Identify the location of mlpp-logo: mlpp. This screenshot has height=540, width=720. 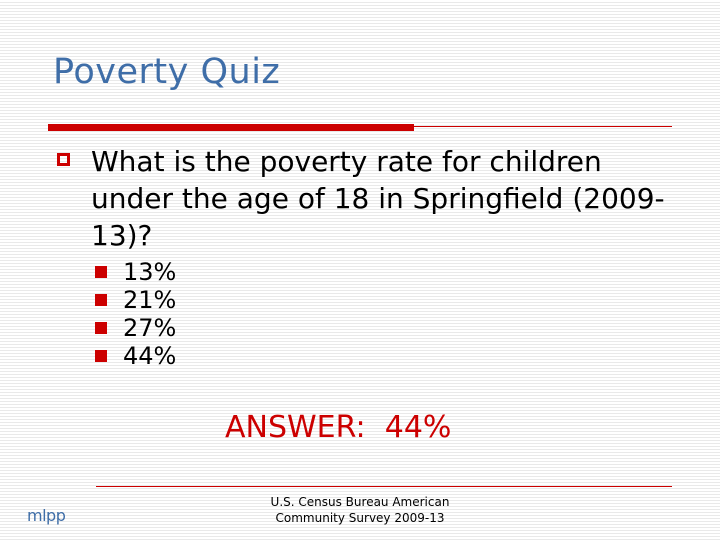
(46, 515).